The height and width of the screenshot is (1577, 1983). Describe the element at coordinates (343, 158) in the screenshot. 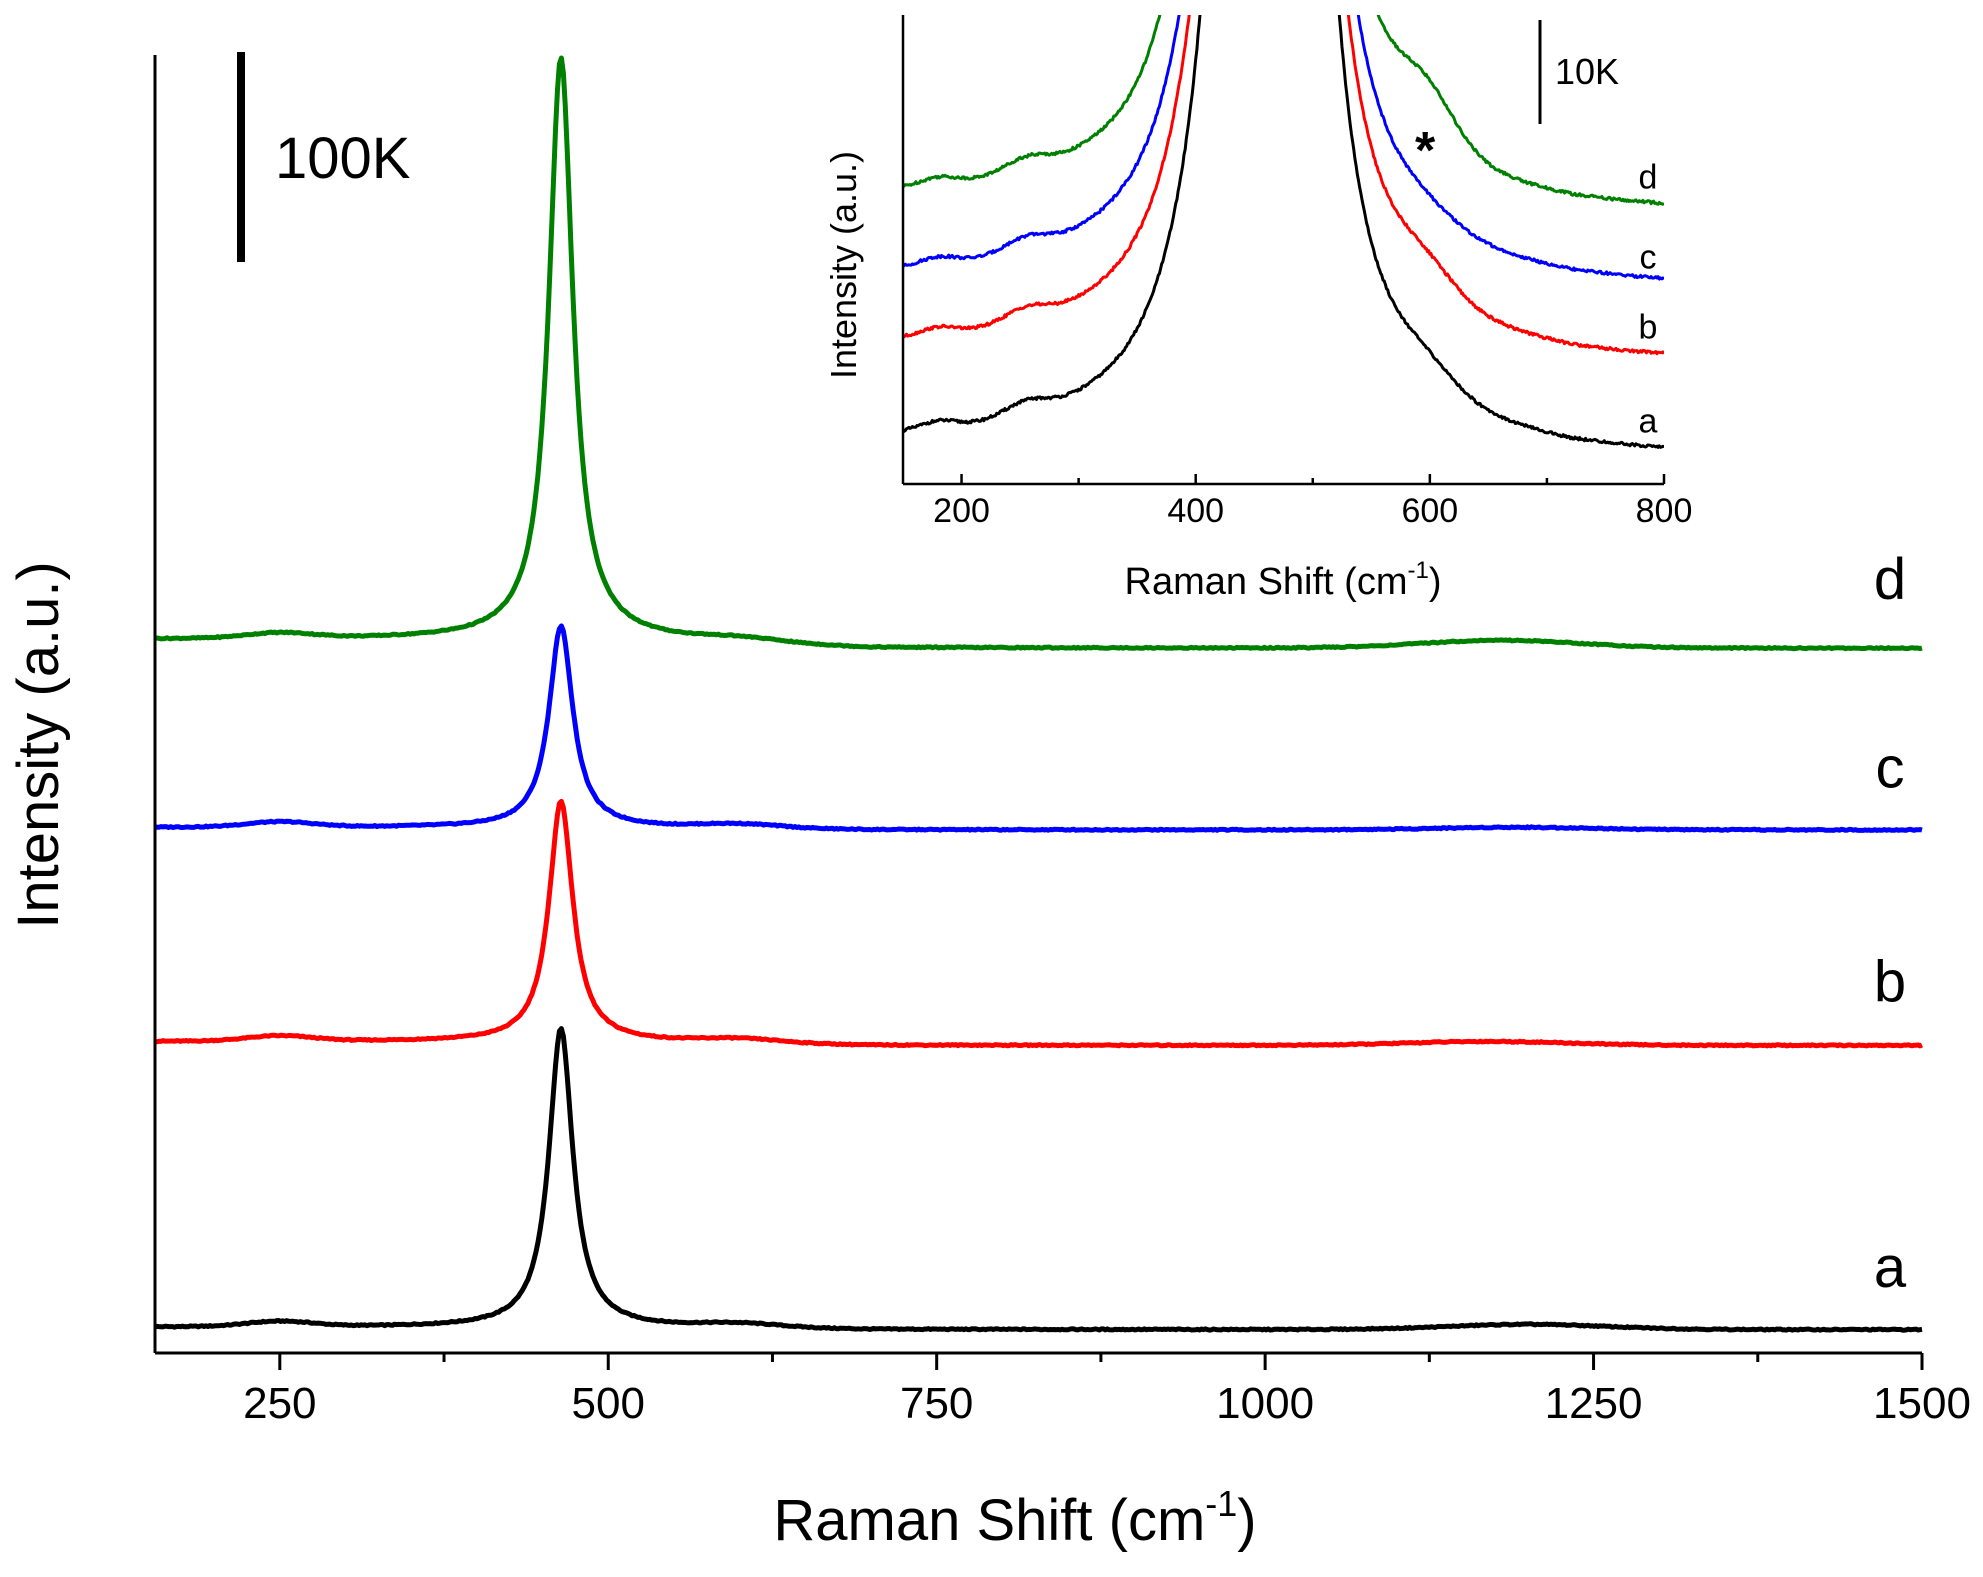

I see `main-scale-bar-label: 100K` at that location.